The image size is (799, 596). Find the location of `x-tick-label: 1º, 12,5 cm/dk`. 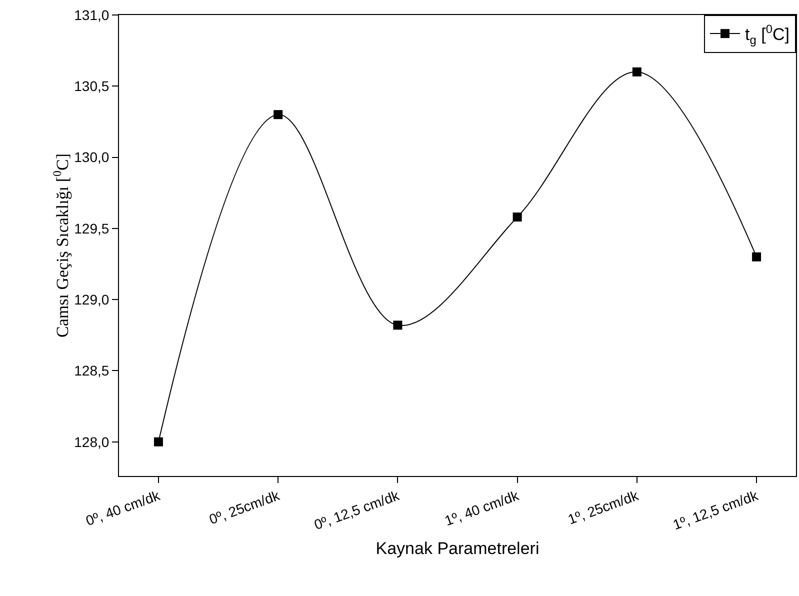

x-tick-label: 1º, 12,5 cm/dk is located at coordinates (715, 509).